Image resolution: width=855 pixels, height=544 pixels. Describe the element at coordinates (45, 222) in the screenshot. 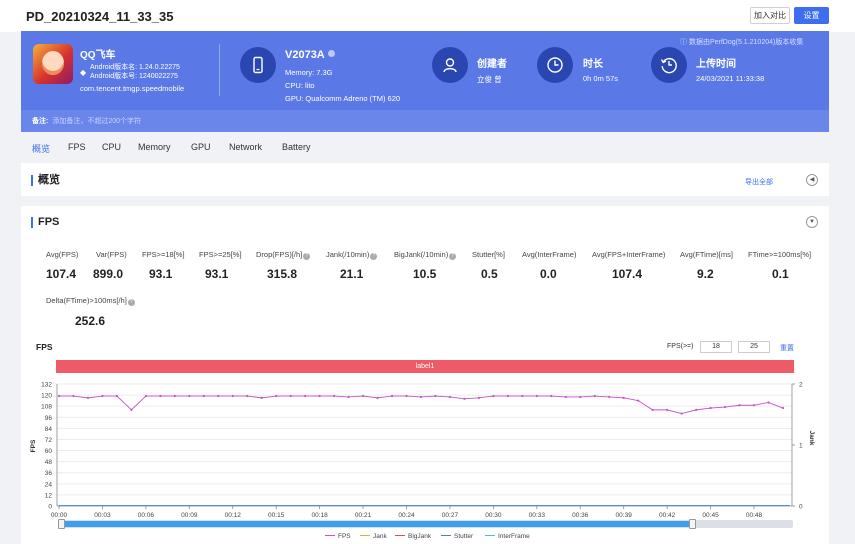

I see `fps-section-title: FPS` at that location.